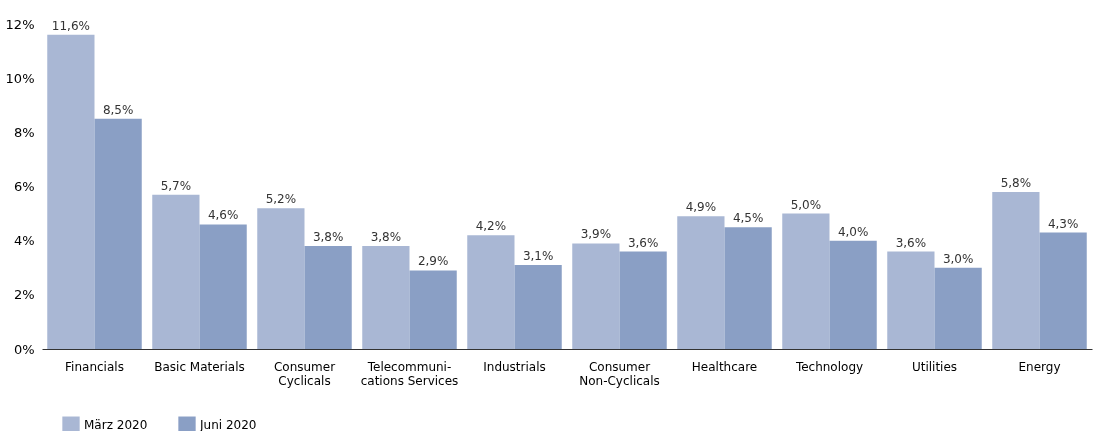 The image size is (1118, 431). Describe the element at coordinates (176, 185) in the screenshot. I see `data-label: 5,7%` at that location.